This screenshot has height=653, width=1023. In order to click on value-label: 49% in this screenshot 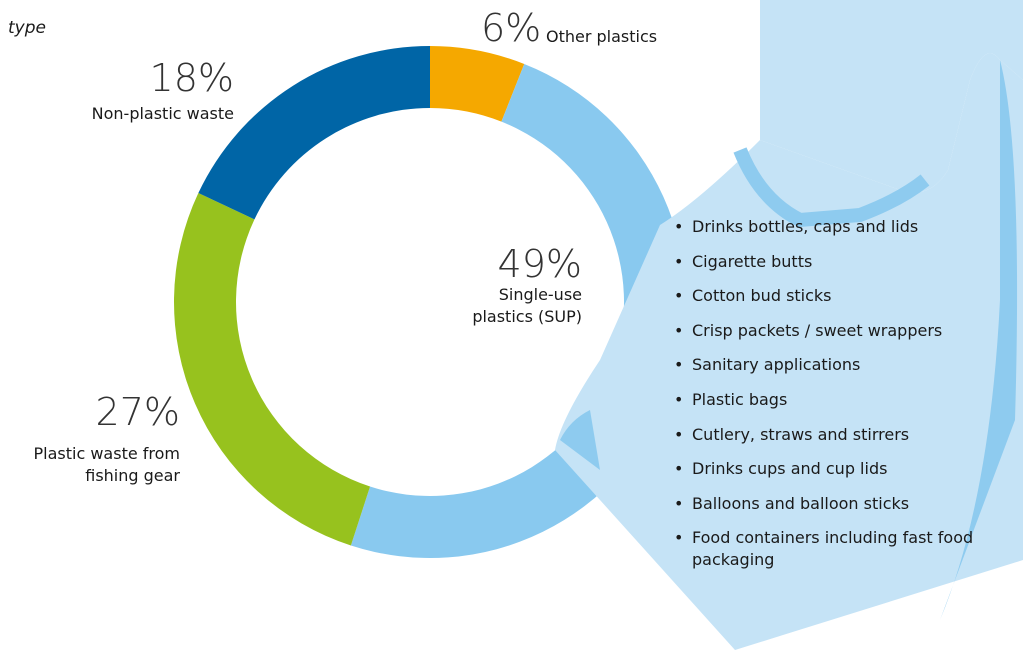, I will do `click(539, 264)`.